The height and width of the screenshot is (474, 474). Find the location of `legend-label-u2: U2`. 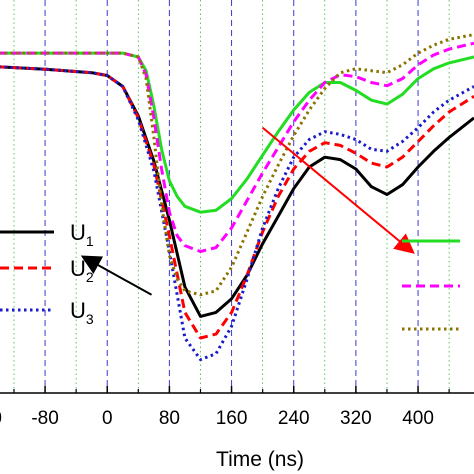

legend-label-u2: U2 is located at coordinates (82, 270).